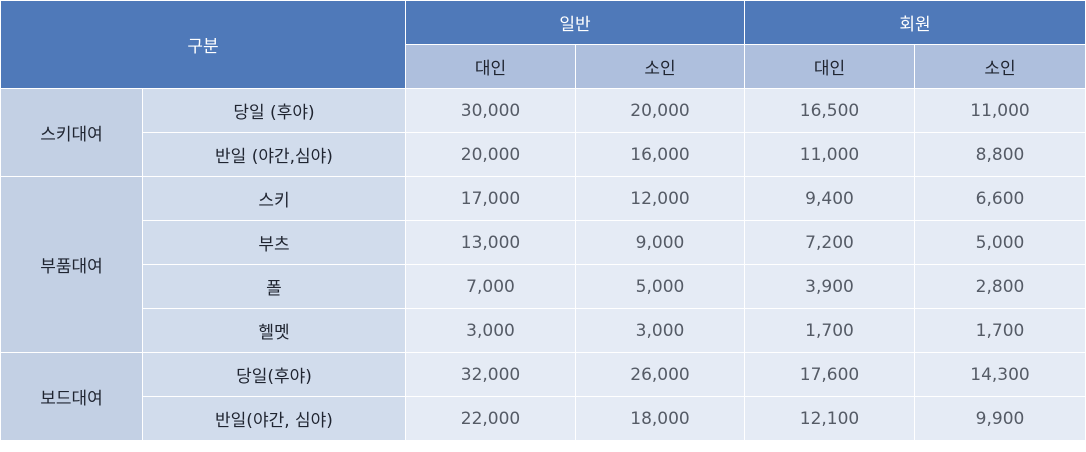 The height and width of the screenshot is (452, 1086). What do you see at coordinates (490, 110) in the screenshot?
I see `price-general-adult: 30,000` at bounding box center [490, 110].